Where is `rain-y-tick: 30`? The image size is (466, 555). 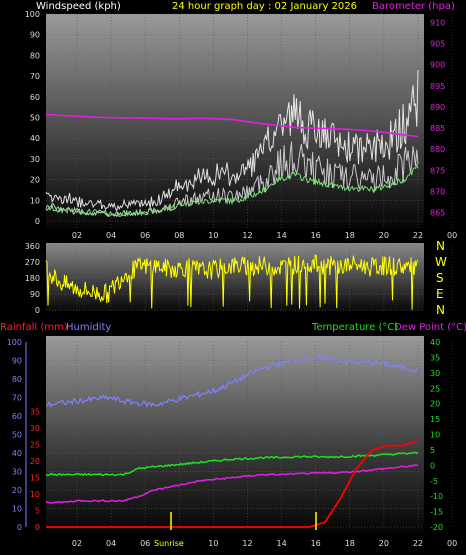
rain-y-tick: 30 is located at coordinates (35, 428).